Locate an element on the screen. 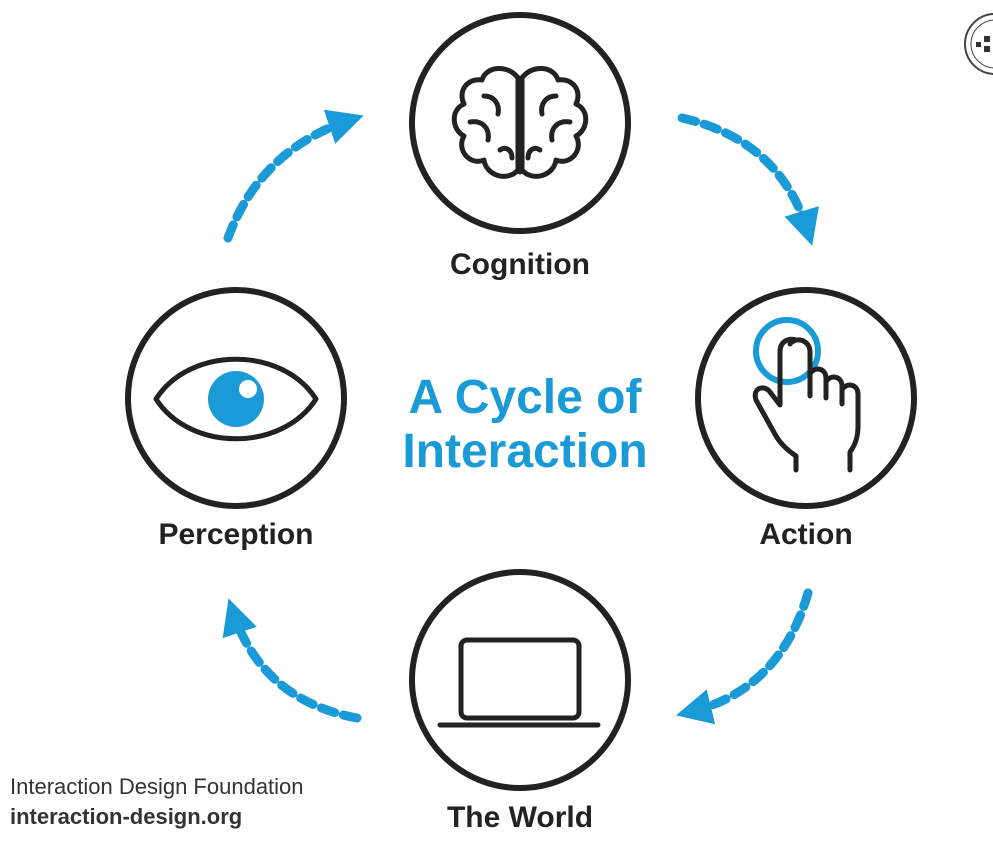 The height and width of the screenshot is (858, 993). arrow-world-to-perception is located at coordinates (292, 660).